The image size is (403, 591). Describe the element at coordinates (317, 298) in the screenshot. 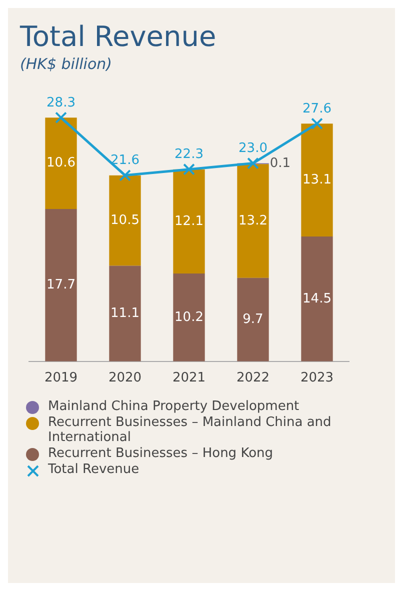

I see `data-label: 14.5` at that location.